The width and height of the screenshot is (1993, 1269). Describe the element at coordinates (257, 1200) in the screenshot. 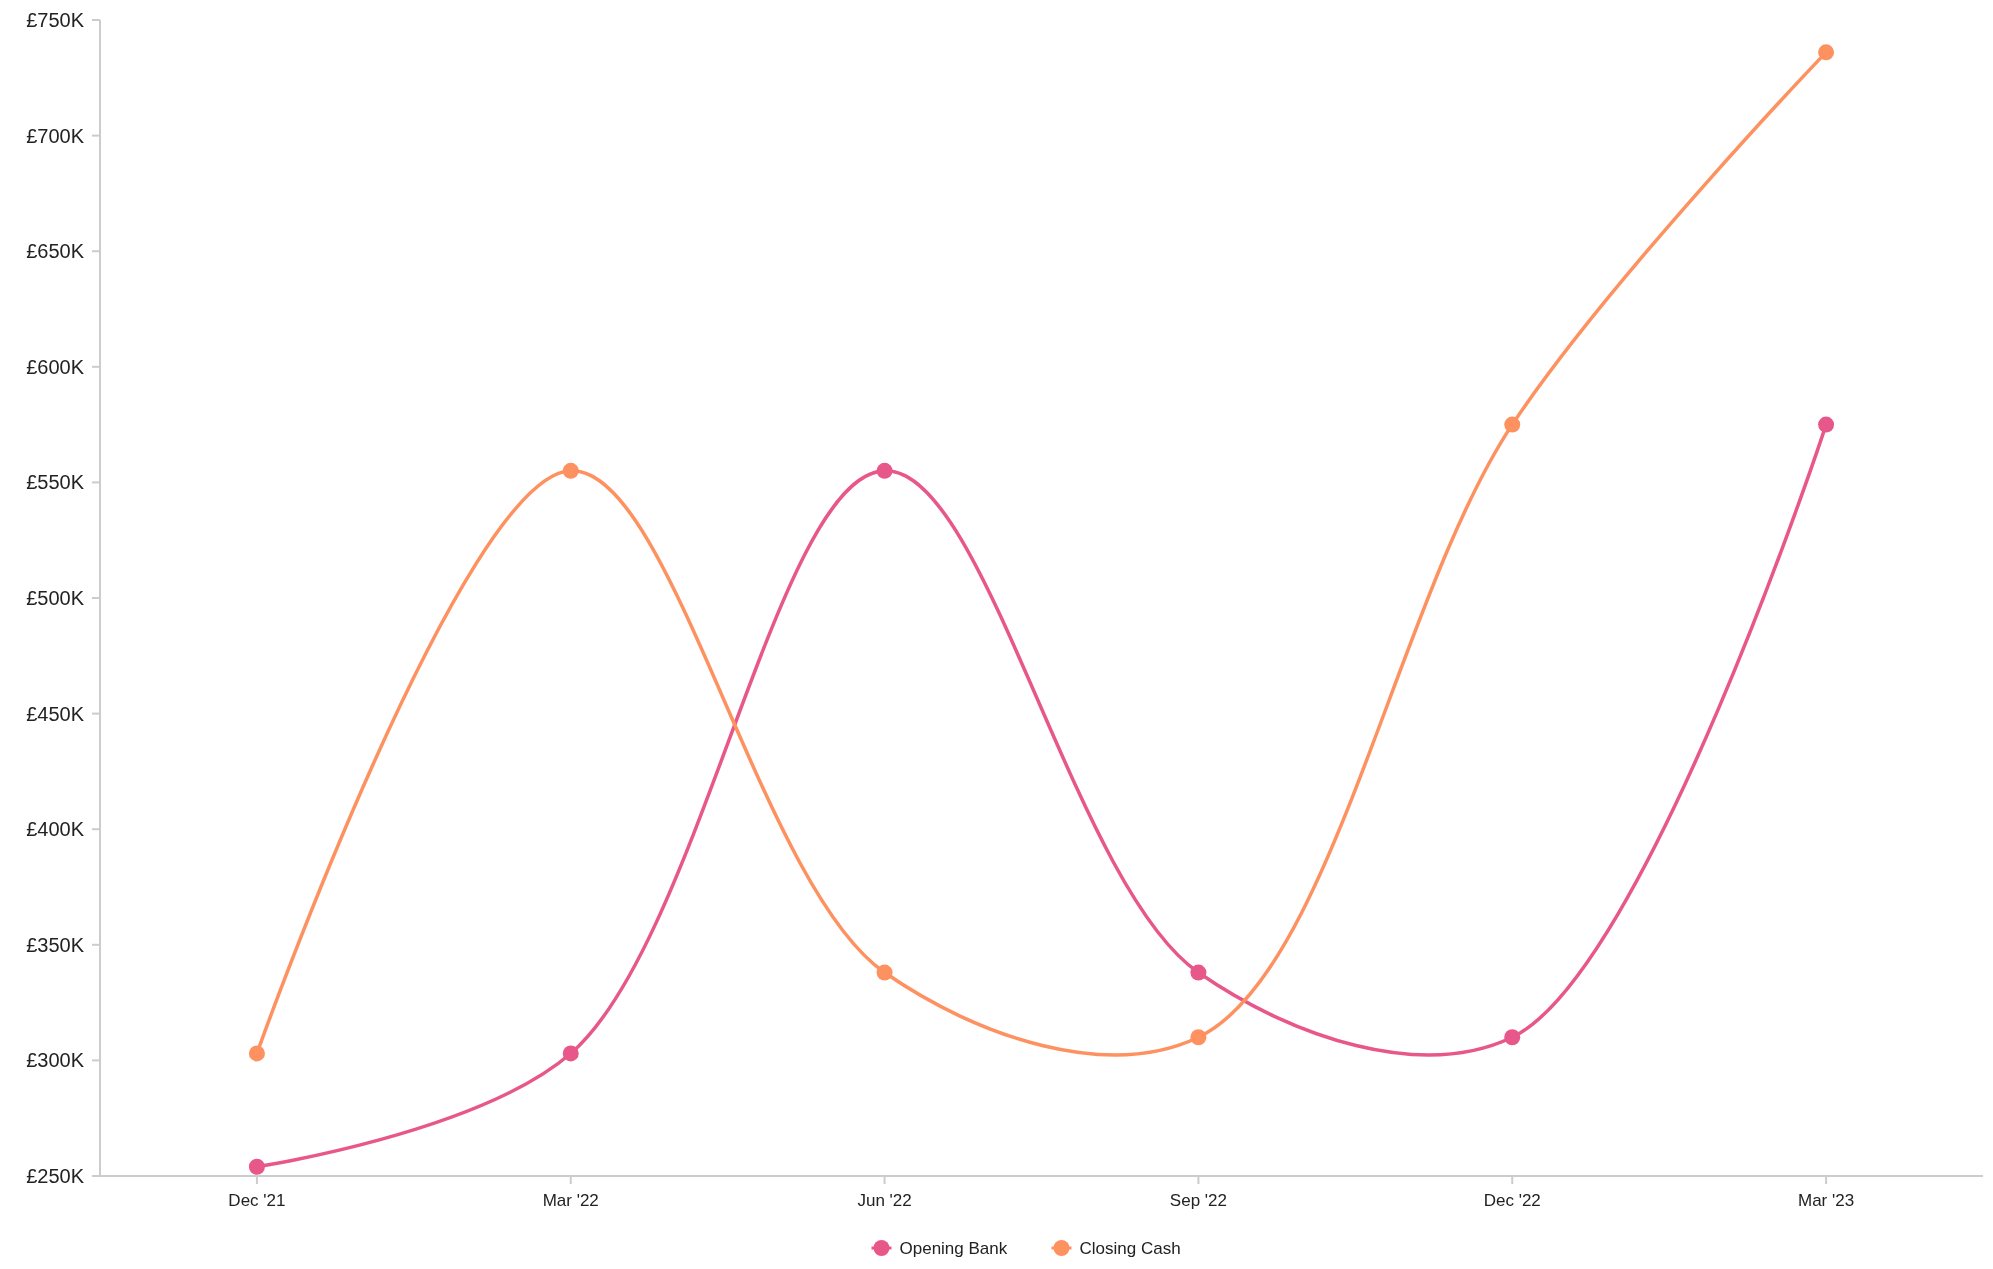

I see `x-tick-label: Dec '21` at that location.